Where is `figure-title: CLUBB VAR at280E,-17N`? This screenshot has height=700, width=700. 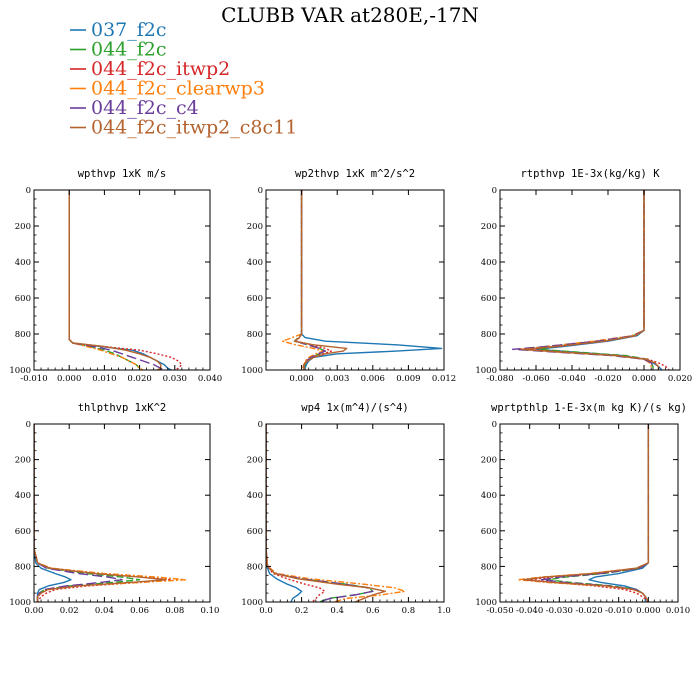 figure-title: CLUBB VAR at280E,-17N is located at coordinates (350, 15).